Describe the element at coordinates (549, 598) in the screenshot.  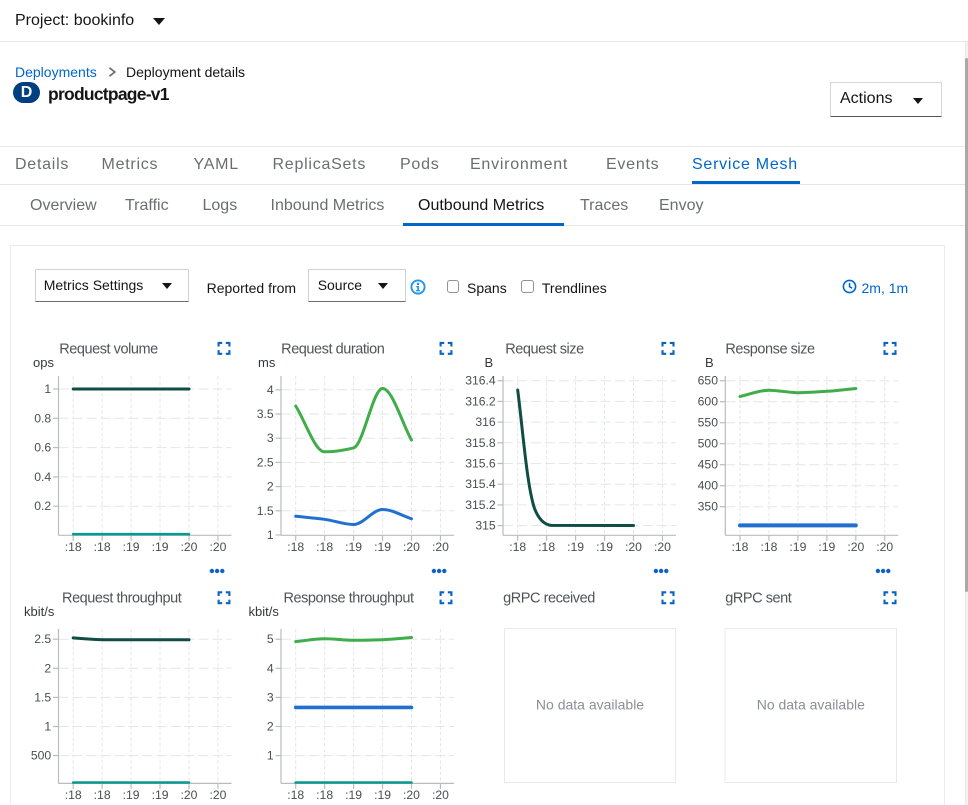
I see `svg-text: gRPC received` at that location.